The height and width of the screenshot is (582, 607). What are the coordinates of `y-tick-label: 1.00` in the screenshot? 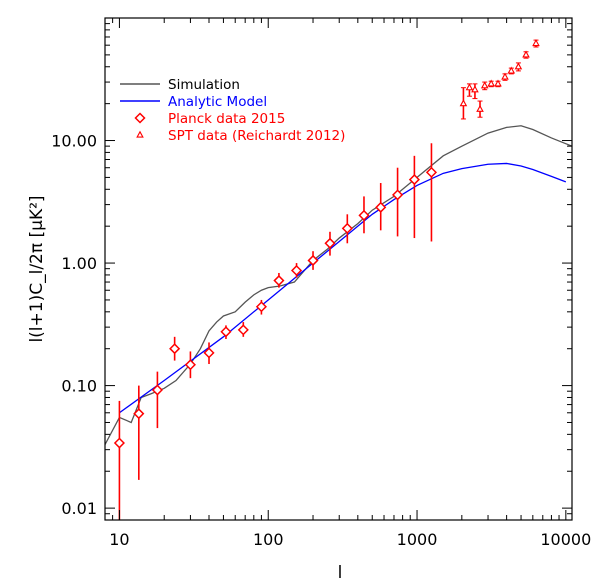 It's located at (79, 263).